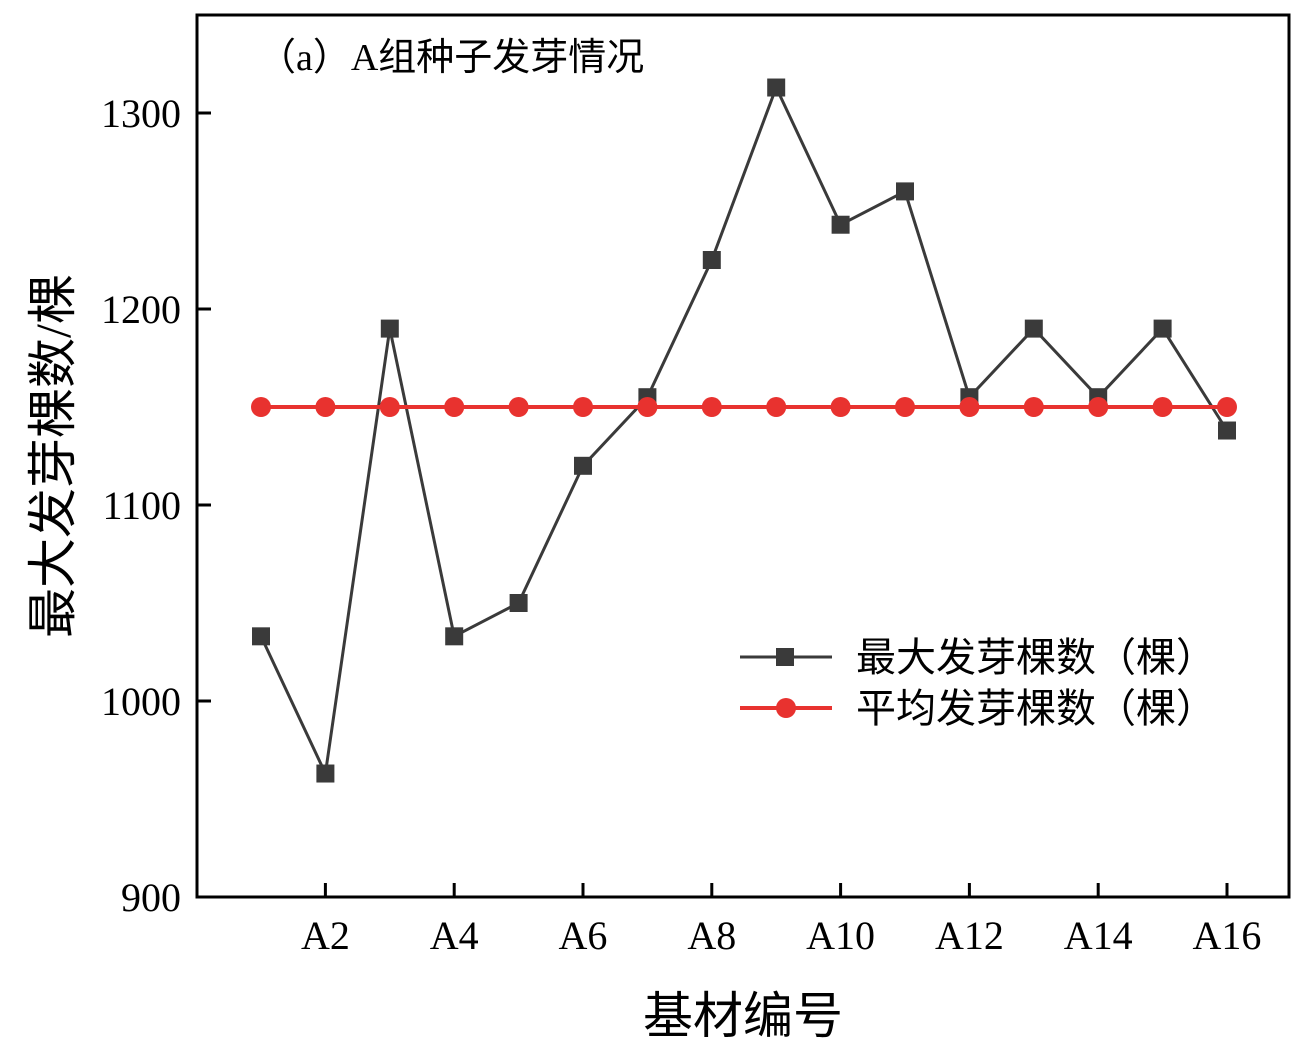 The height and width of the screenshot is (1060, 1306). Describe the element at coordinates (1098, 935) in the screenshot. I see `x-tick-label: A14` at that location.